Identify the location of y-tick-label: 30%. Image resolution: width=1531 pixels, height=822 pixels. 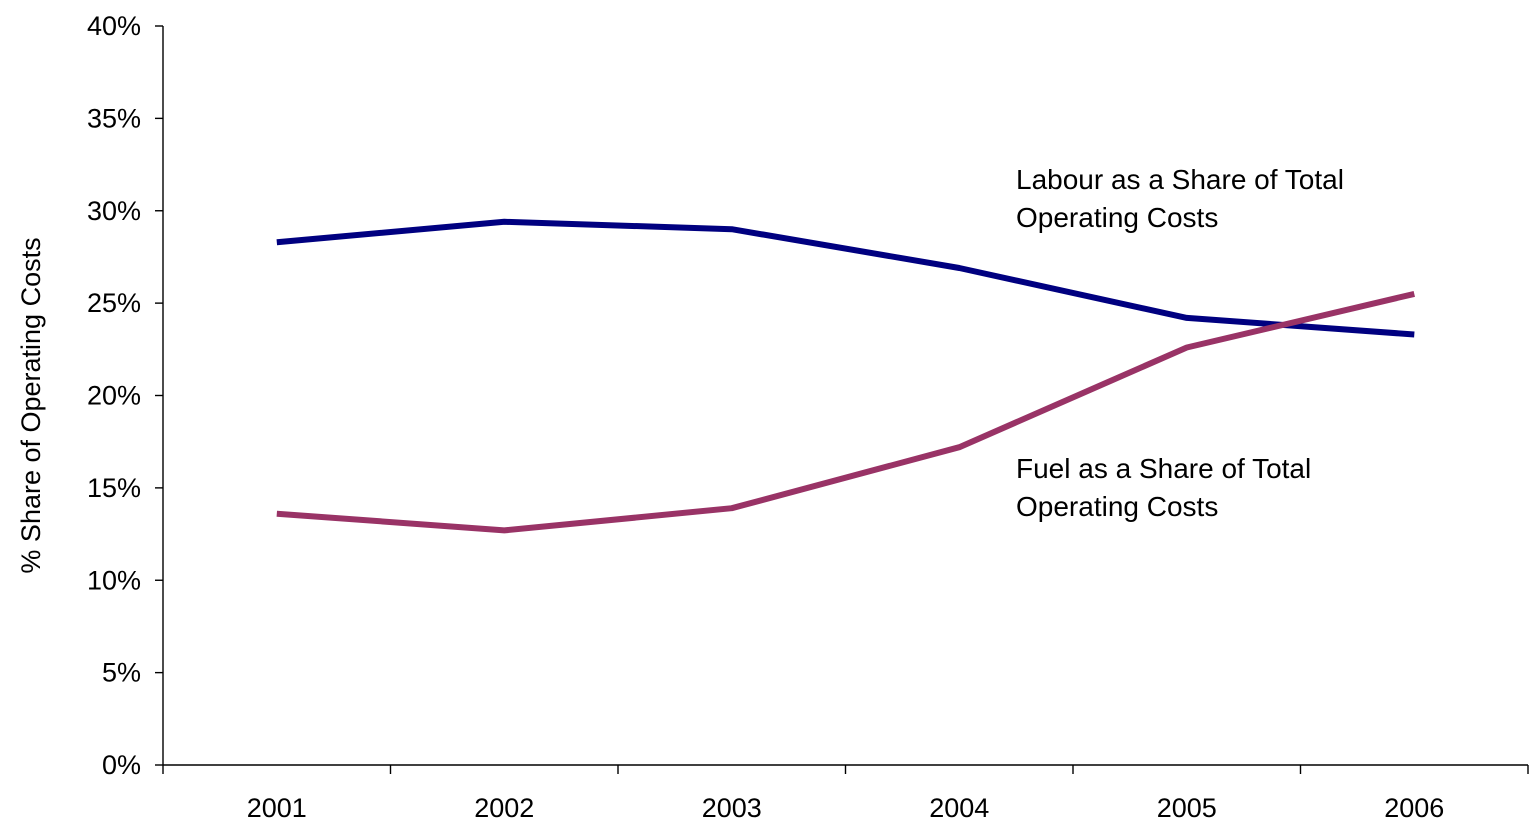
(114, 211).